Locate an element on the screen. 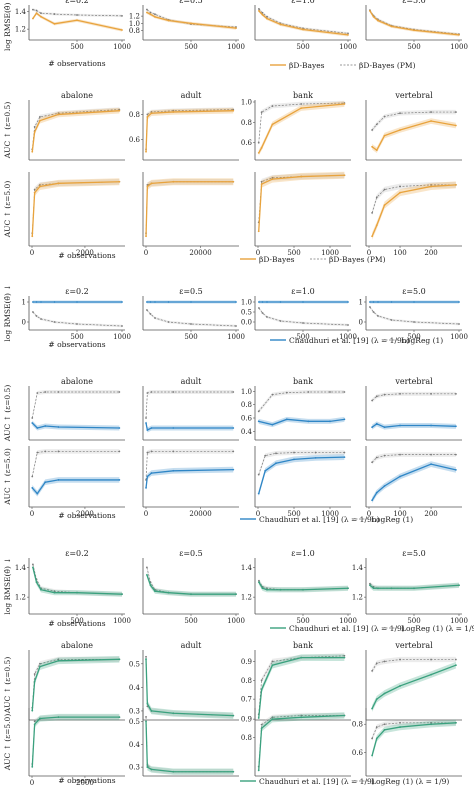 Image resolution: width=474 pixels, height=788 pixels. panel-title: ε=0.5 is located at coordinates (191, 2).